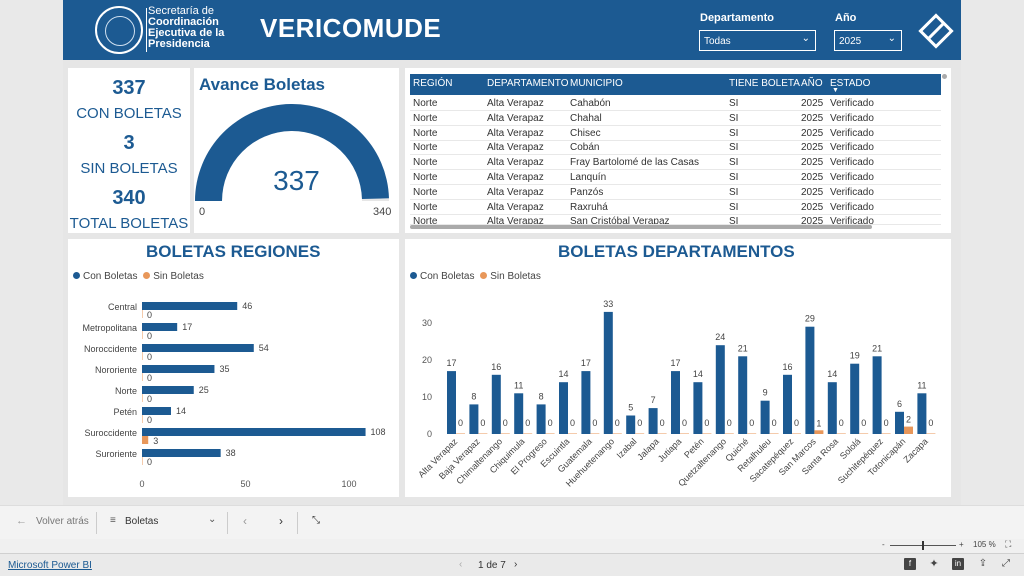  Describe the element at coordinates (850, 83) in the screenshot. I see `column-header-estado: ESTADO` at that location.